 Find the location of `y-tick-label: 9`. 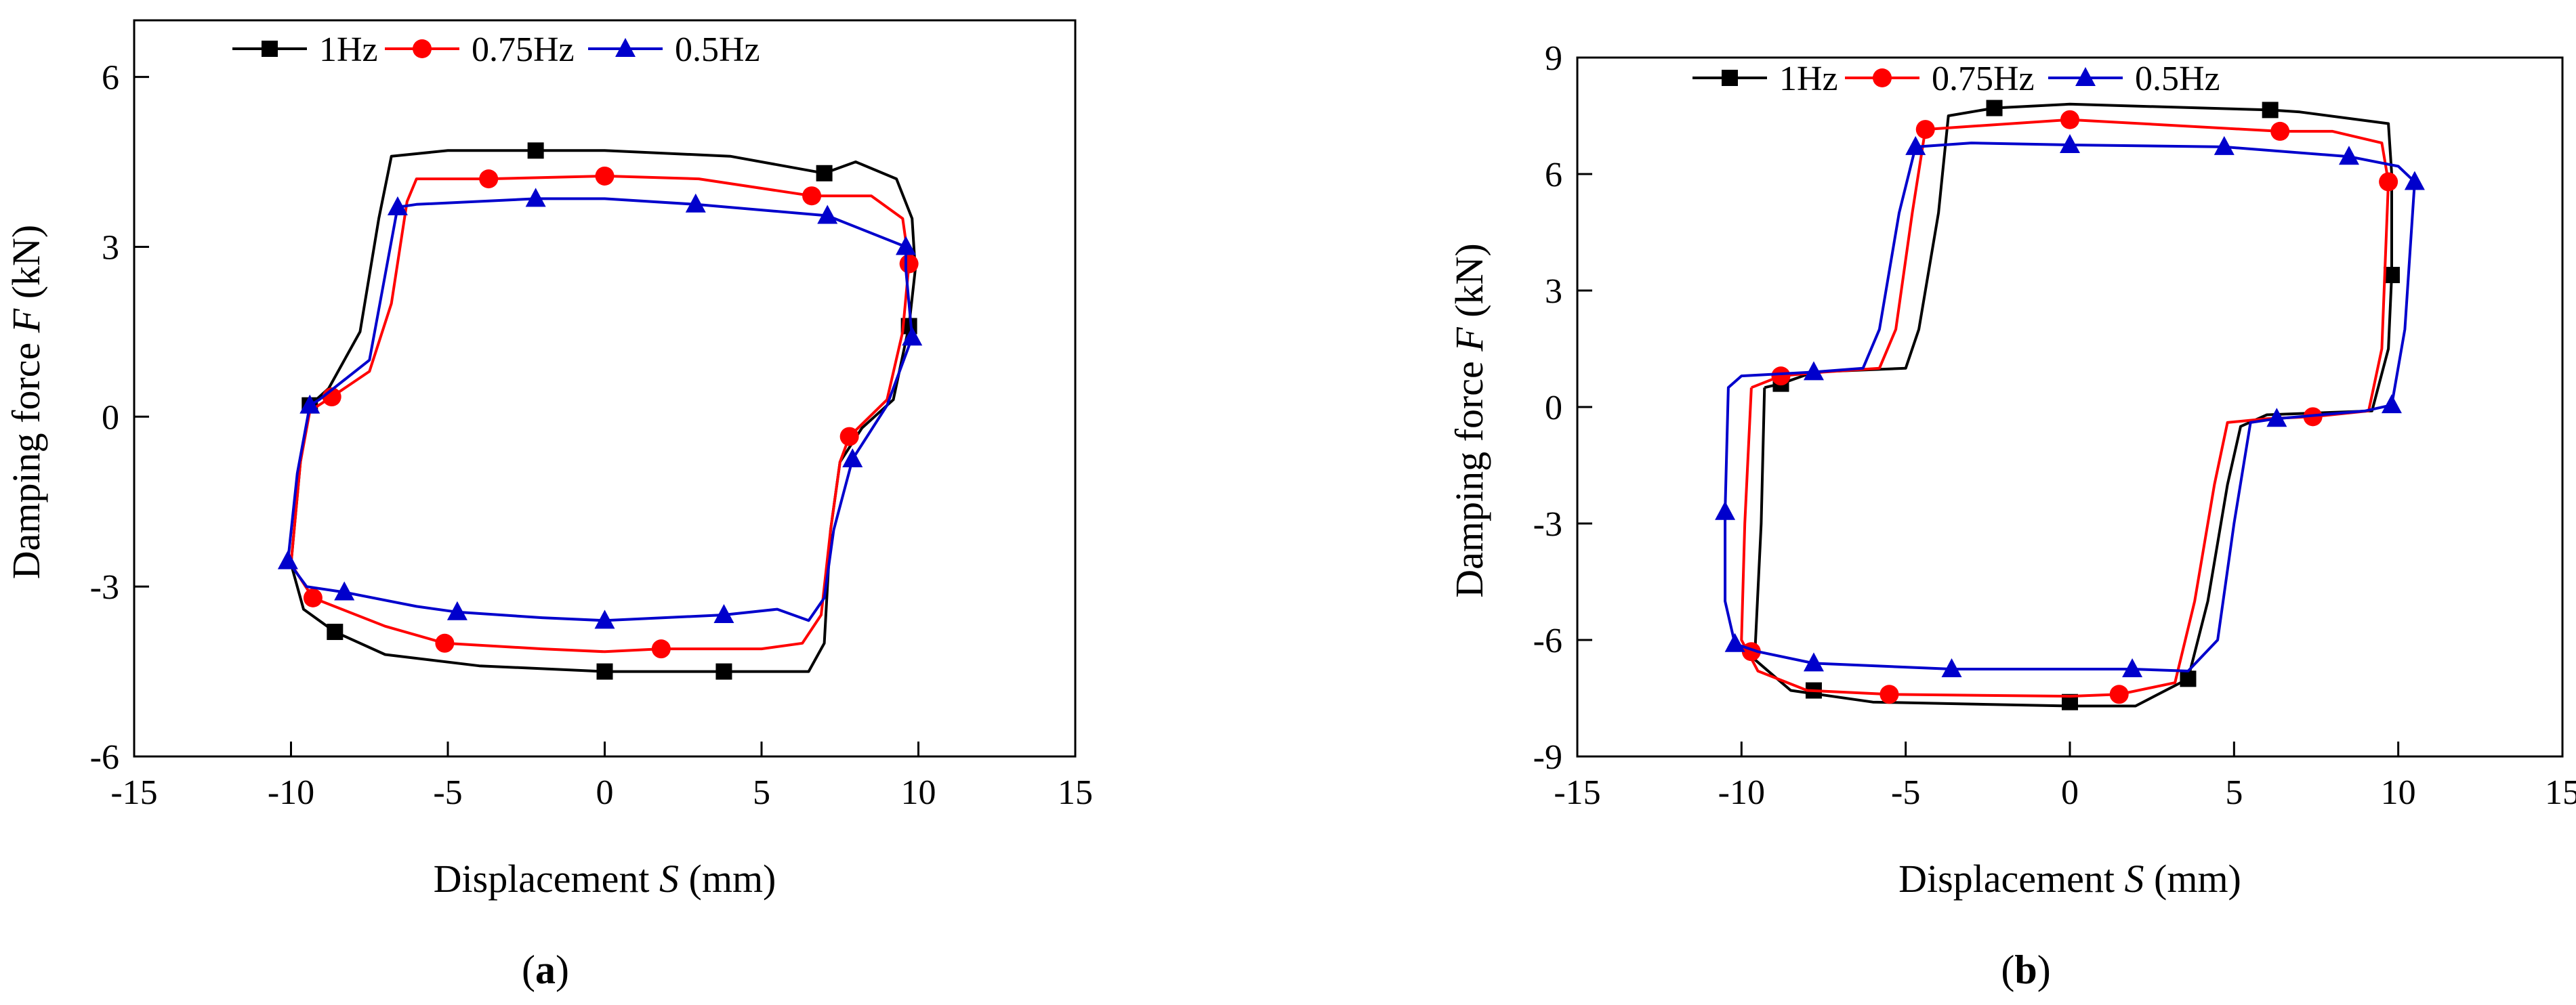

y-tick-label: 9 is located at coordinates (1553, 58).